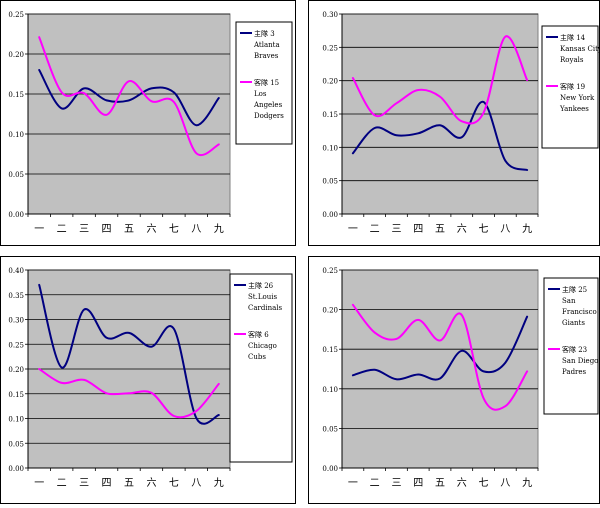 This screenshot has width=600, height=508. Describe the element at coordinates (16, 321) in the screenshot. I see `y-tick-label-3: 0.30` at that location.